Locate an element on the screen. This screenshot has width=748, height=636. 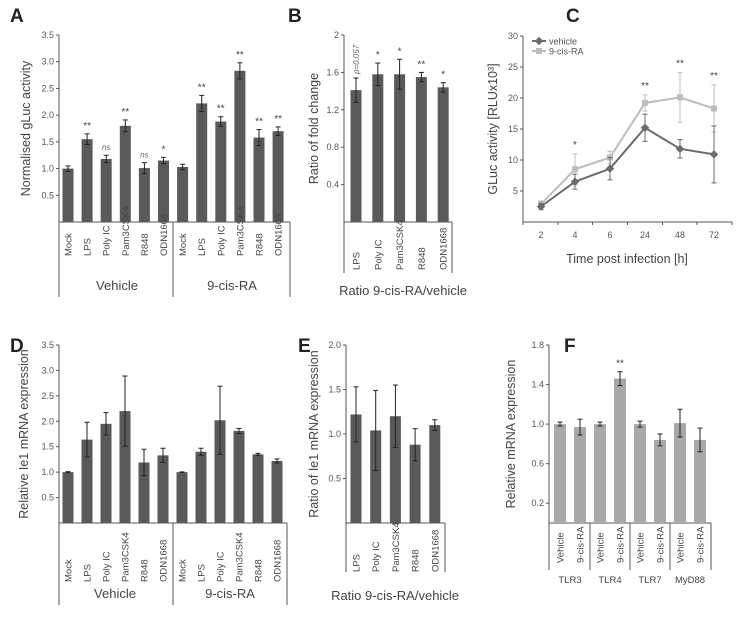
panel-letter: D is located at coordinates (17, 346).